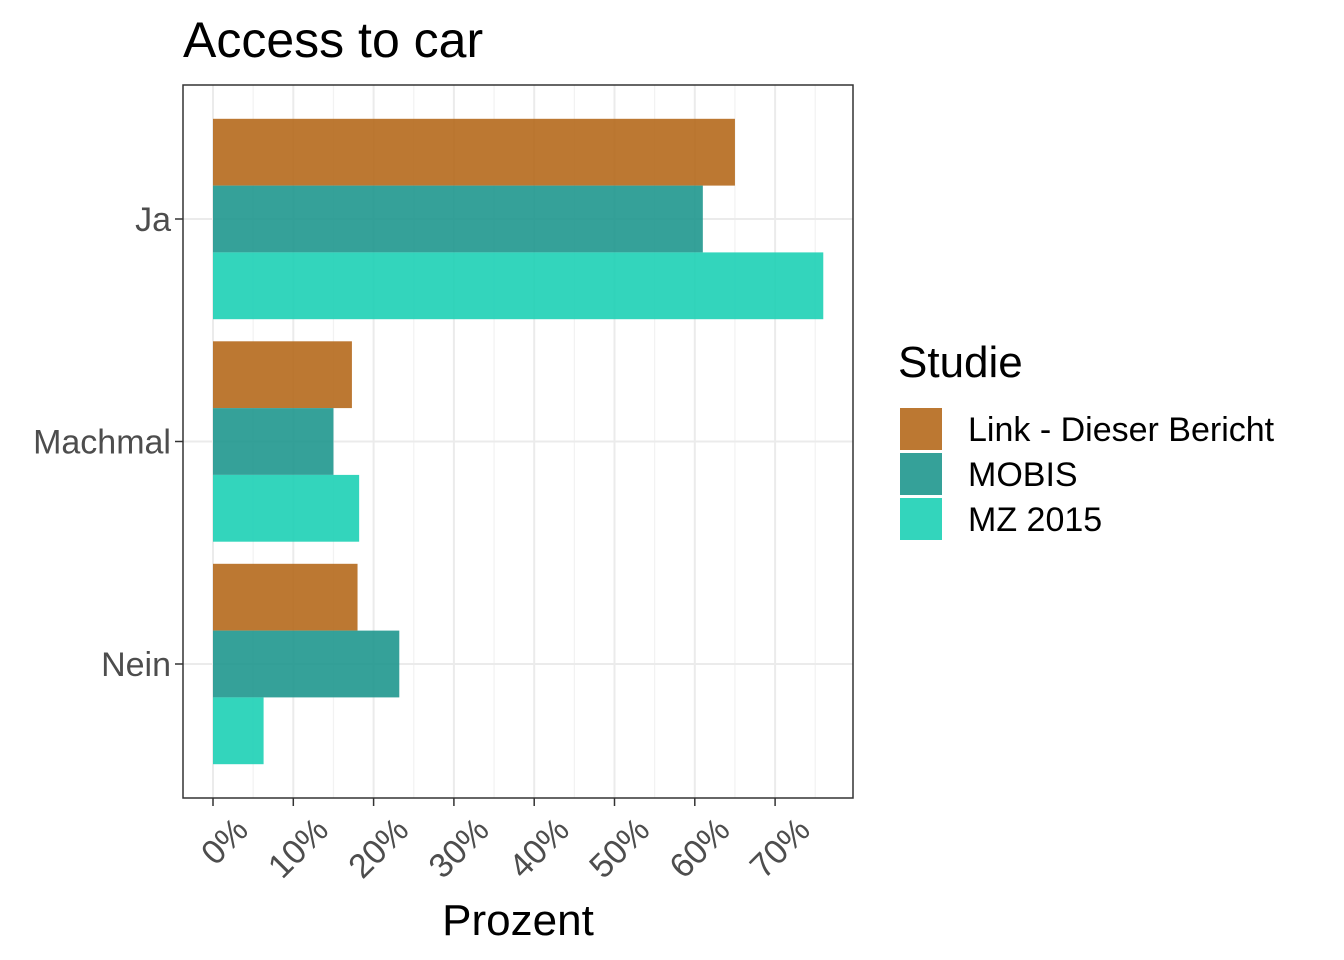 The width and height of the screenshot is (1344, 960). I want to click on x-axis: 0% 10% 20% 30% 40% 50% 60% 70%, so click(506, 842).